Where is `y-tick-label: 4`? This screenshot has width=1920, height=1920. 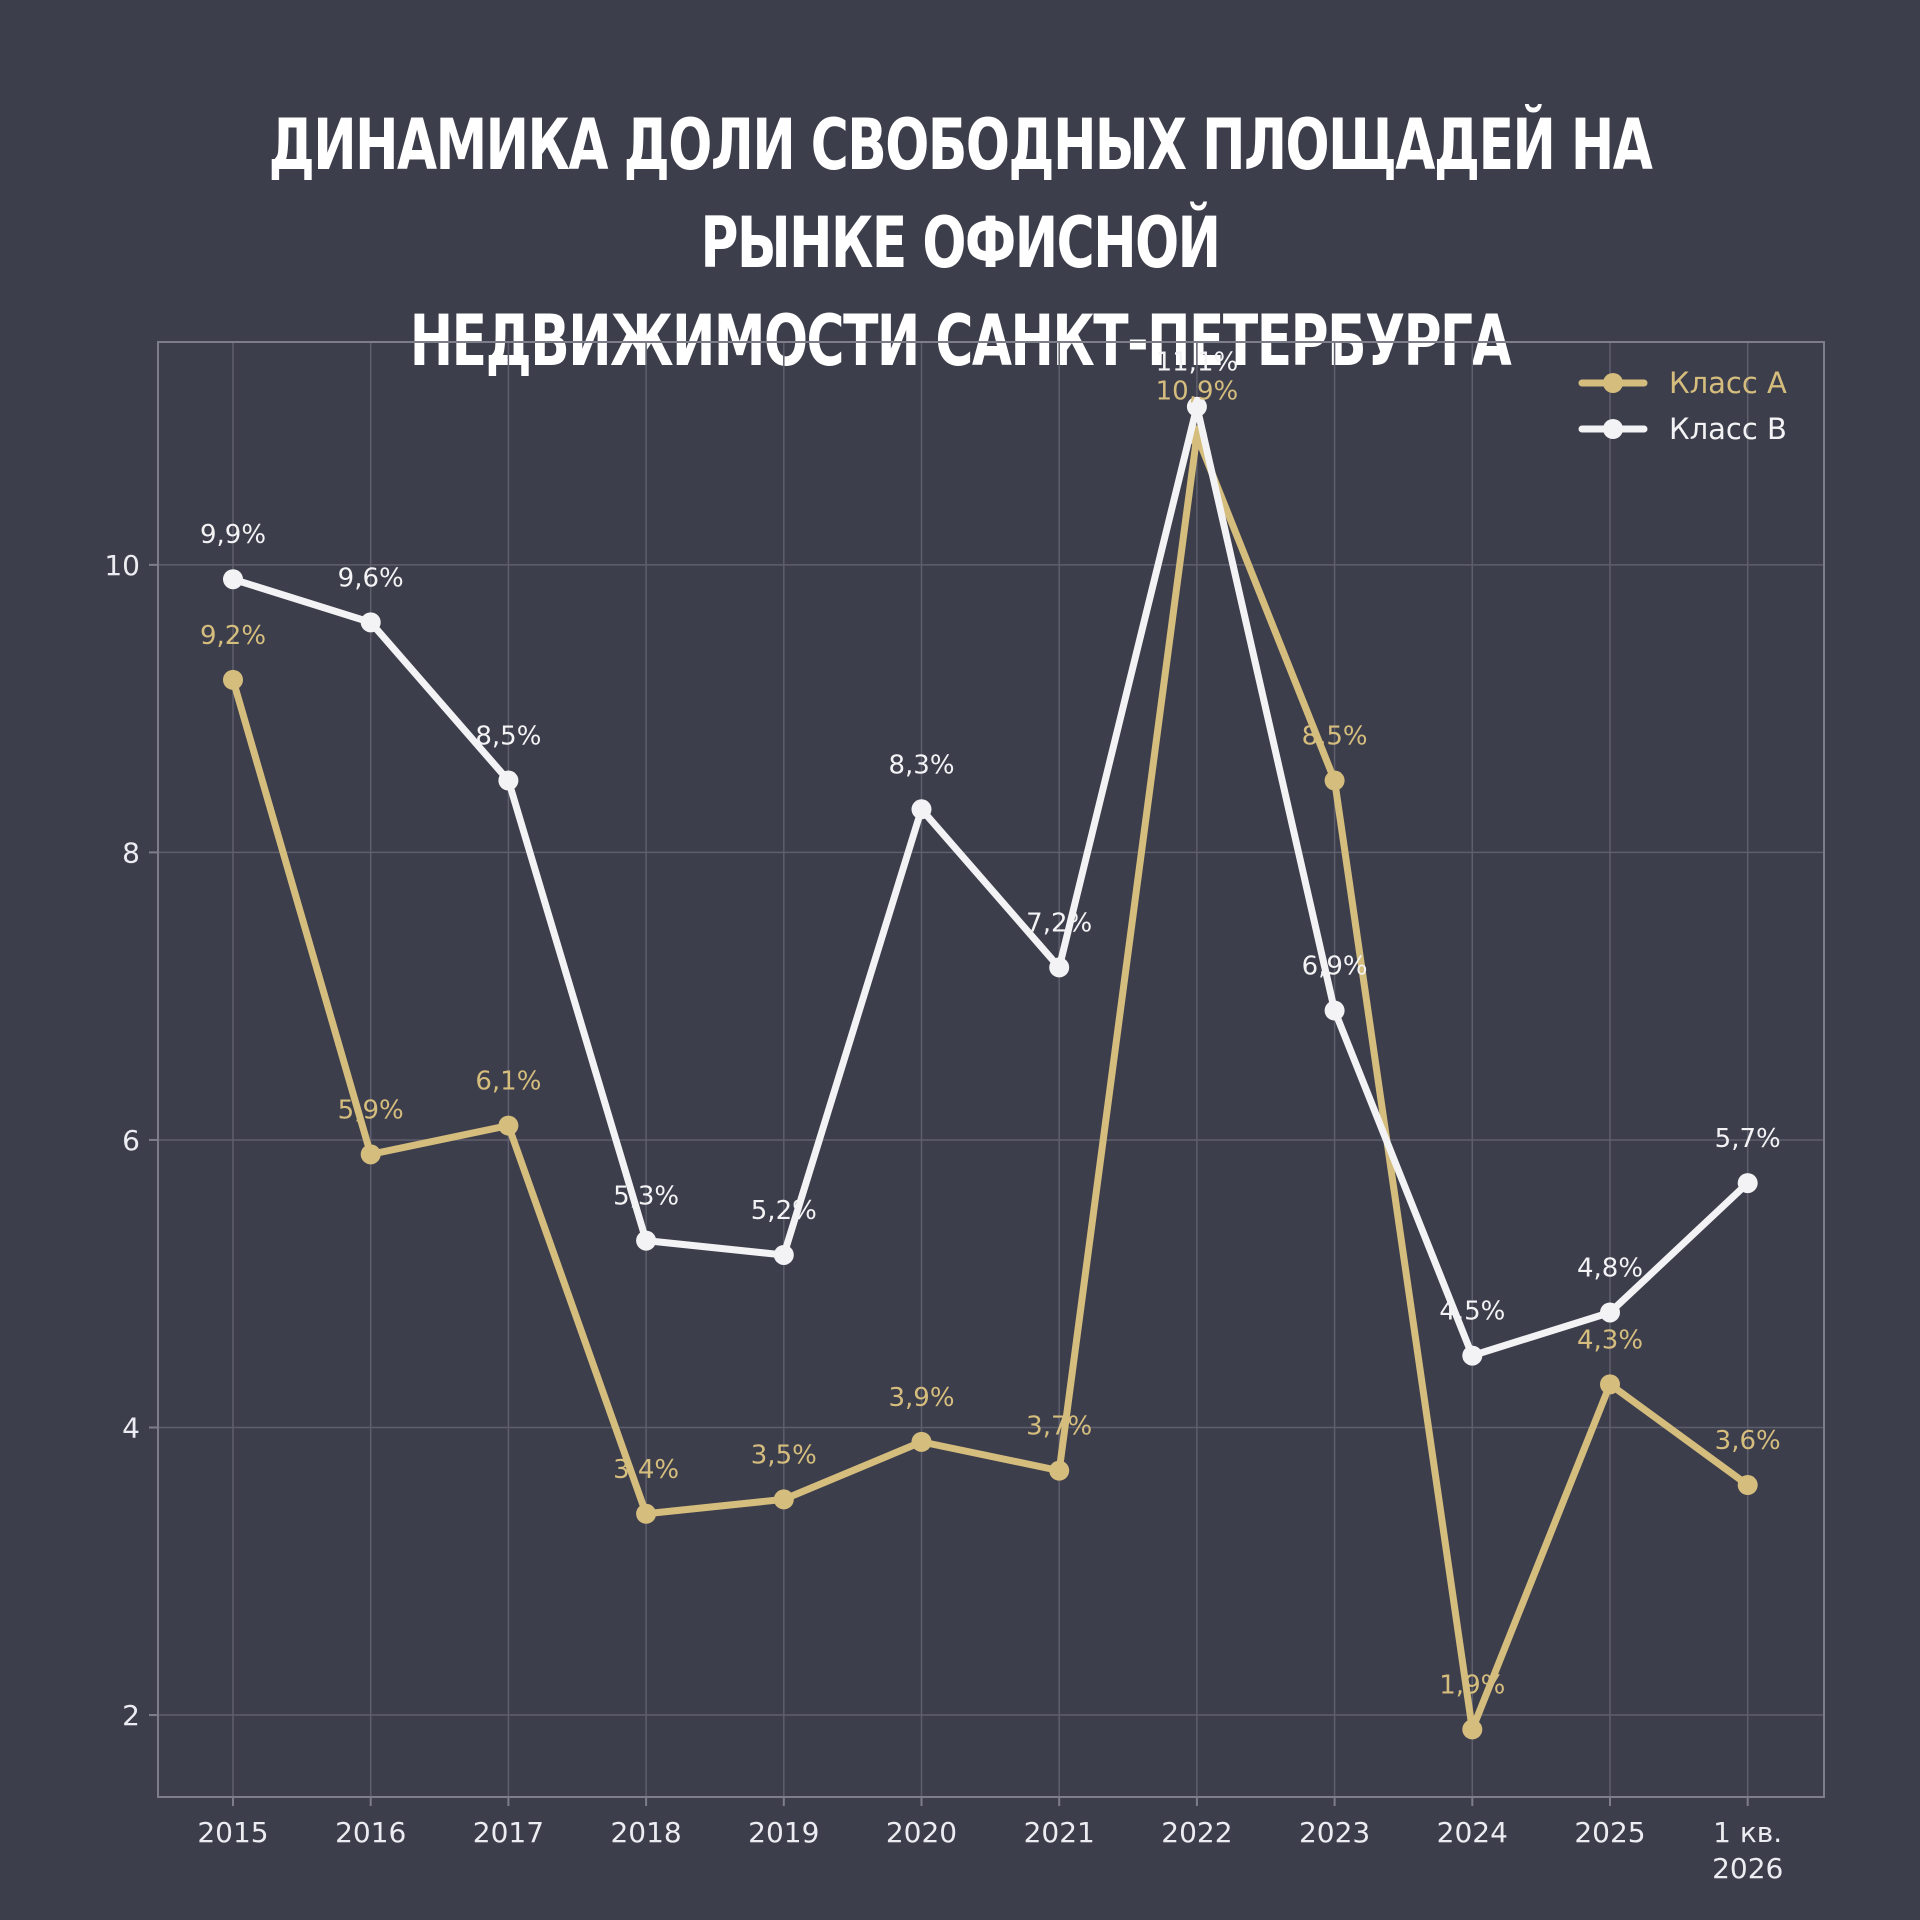 y-tick-label: 4 is located at coordinates (131, 1427).